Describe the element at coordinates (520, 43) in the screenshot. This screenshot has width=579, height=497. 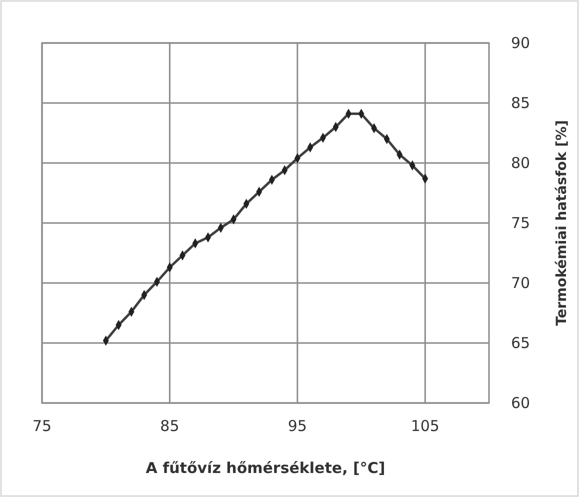
I see `y2-tick-label: 90` at that location.